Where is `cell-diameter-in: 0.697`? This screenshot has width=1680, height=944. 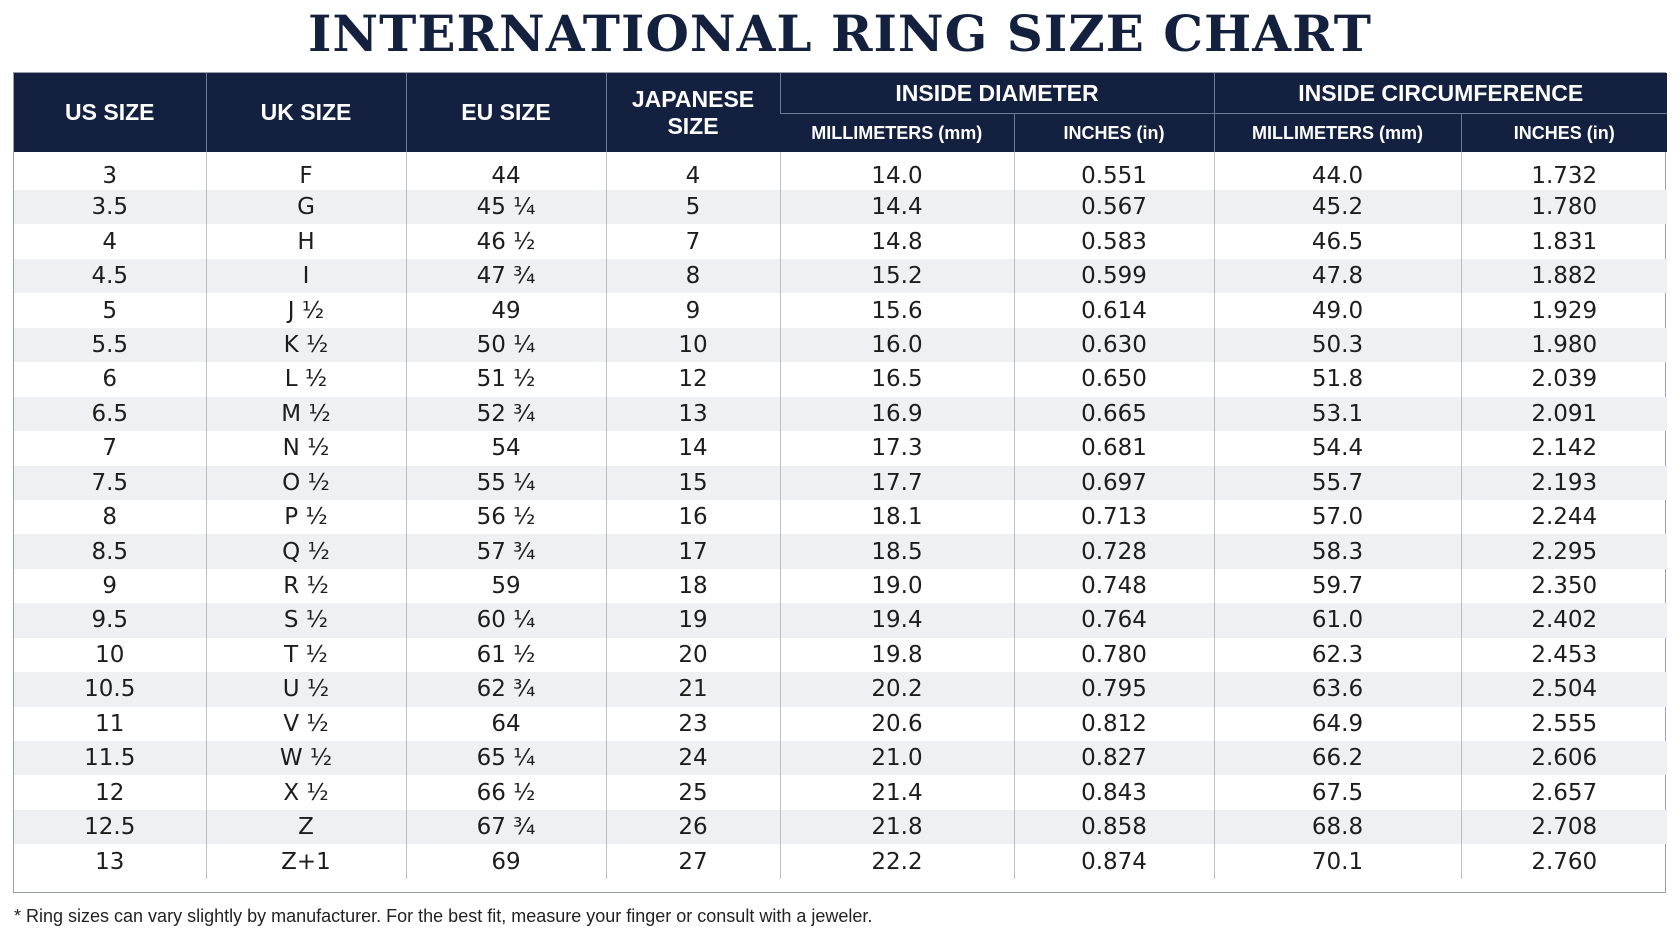 cell-diameter-in: 0.697 is located at coordinates (1113, 482).